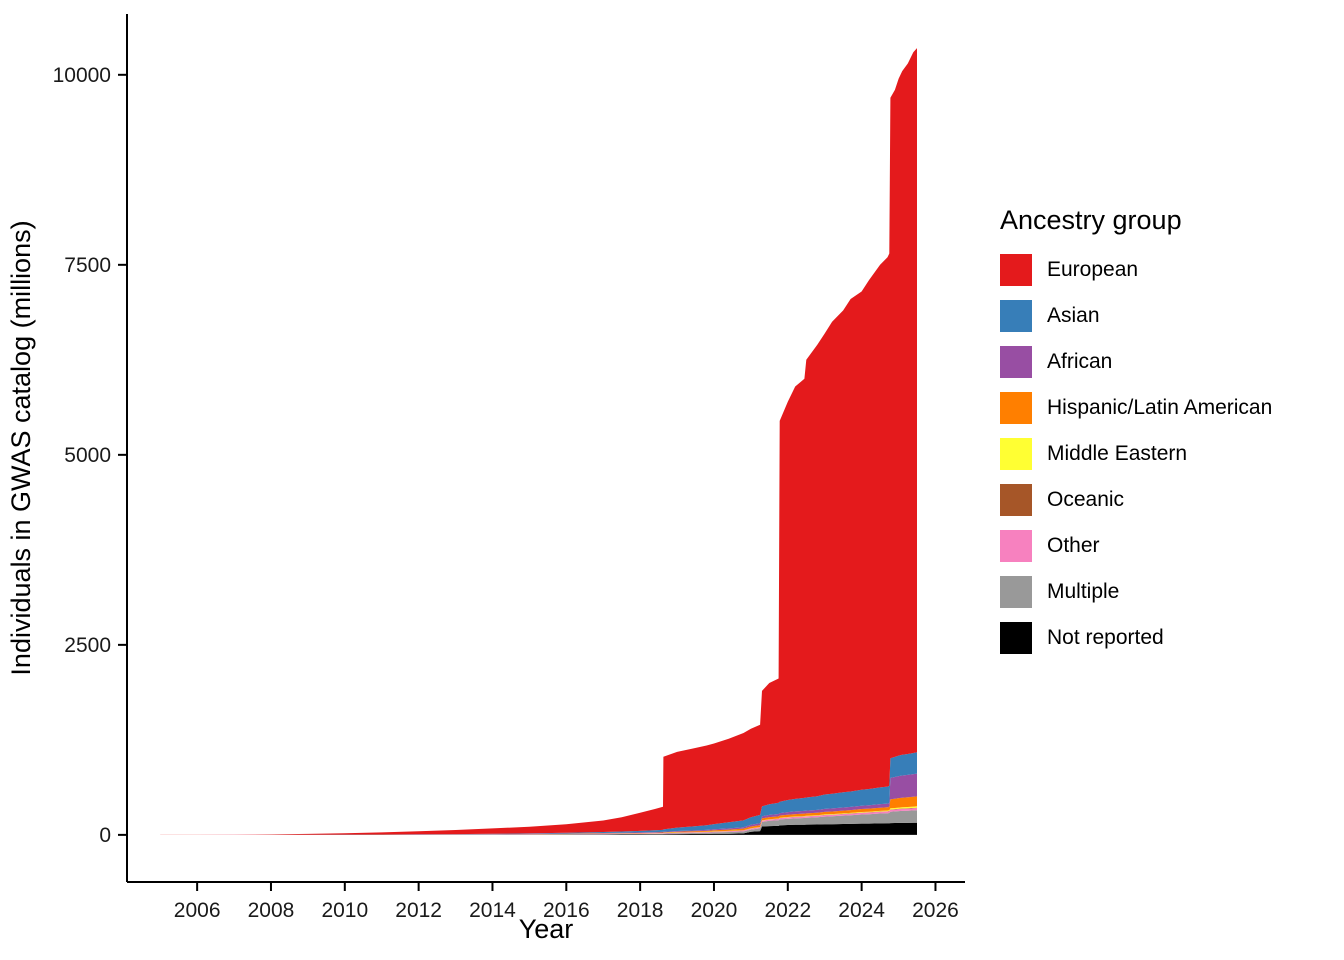 This screenshot has height=960, width=1344. What do you see at coordinates (1086, 499) in the screenshot?
I see `legend-item-label: Oceanic` at bounding box center [1086, 499].